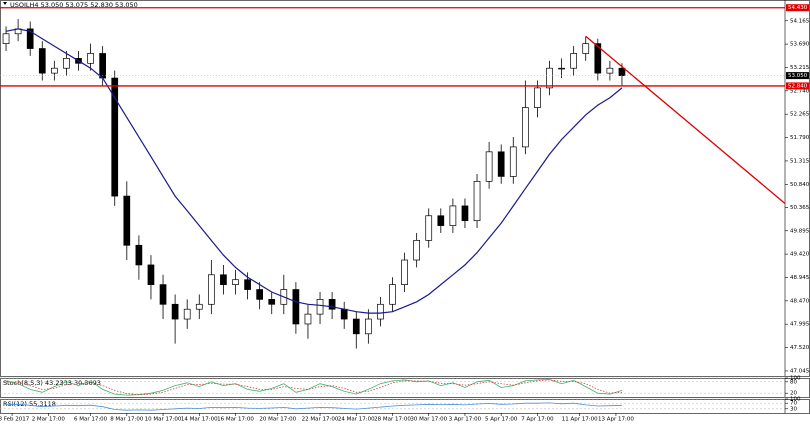 The width and height of the screenshot is (810, 424). Describe the element at coordinates (800, 208) in the screenshot. I see `y-tick-label: 50.365` at that location.